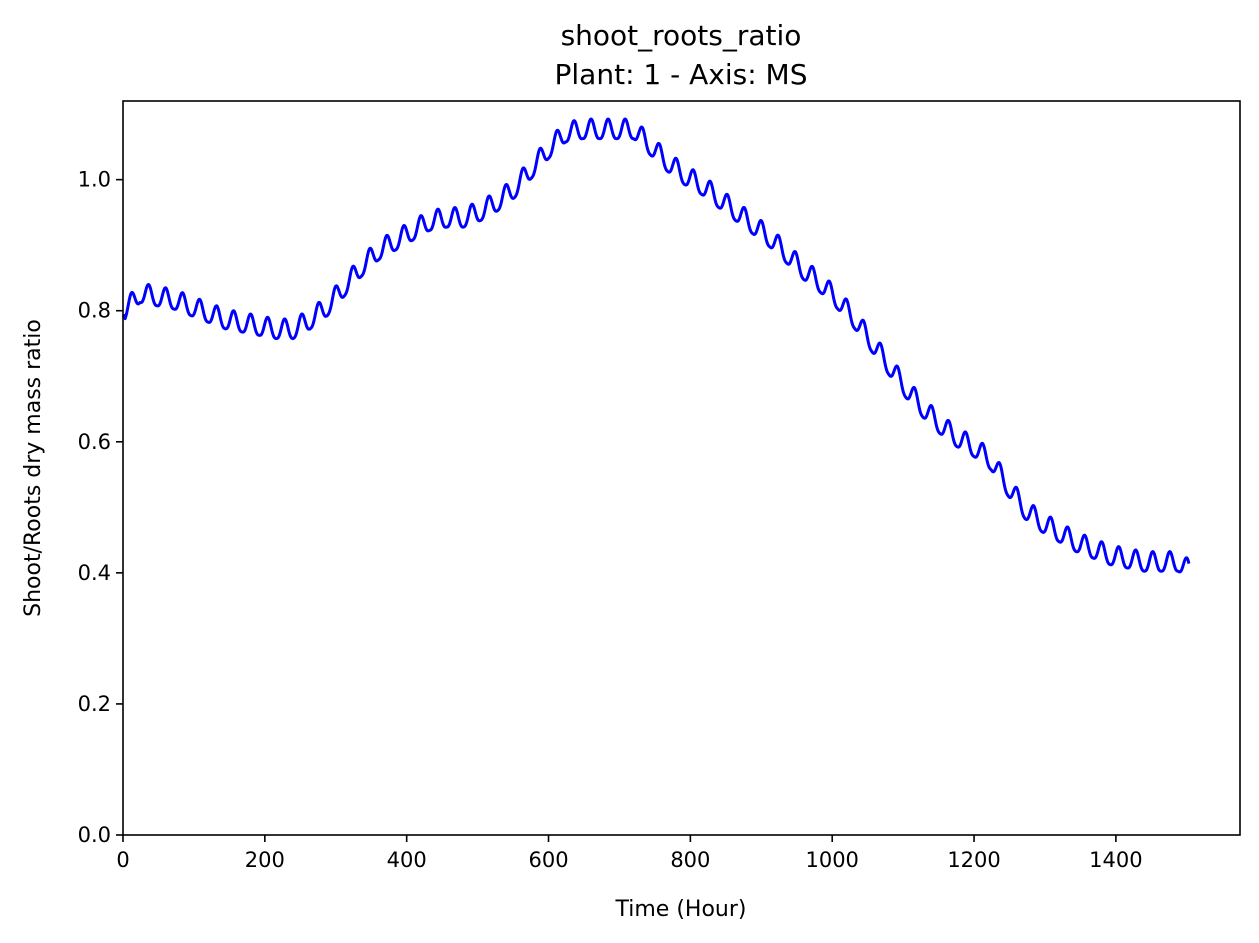 The height and width of the screenshot is (943, 1259). Describe the element at coordinates (831, 860) in the screenshot. I see `x-tick-label: 1000` at that location.